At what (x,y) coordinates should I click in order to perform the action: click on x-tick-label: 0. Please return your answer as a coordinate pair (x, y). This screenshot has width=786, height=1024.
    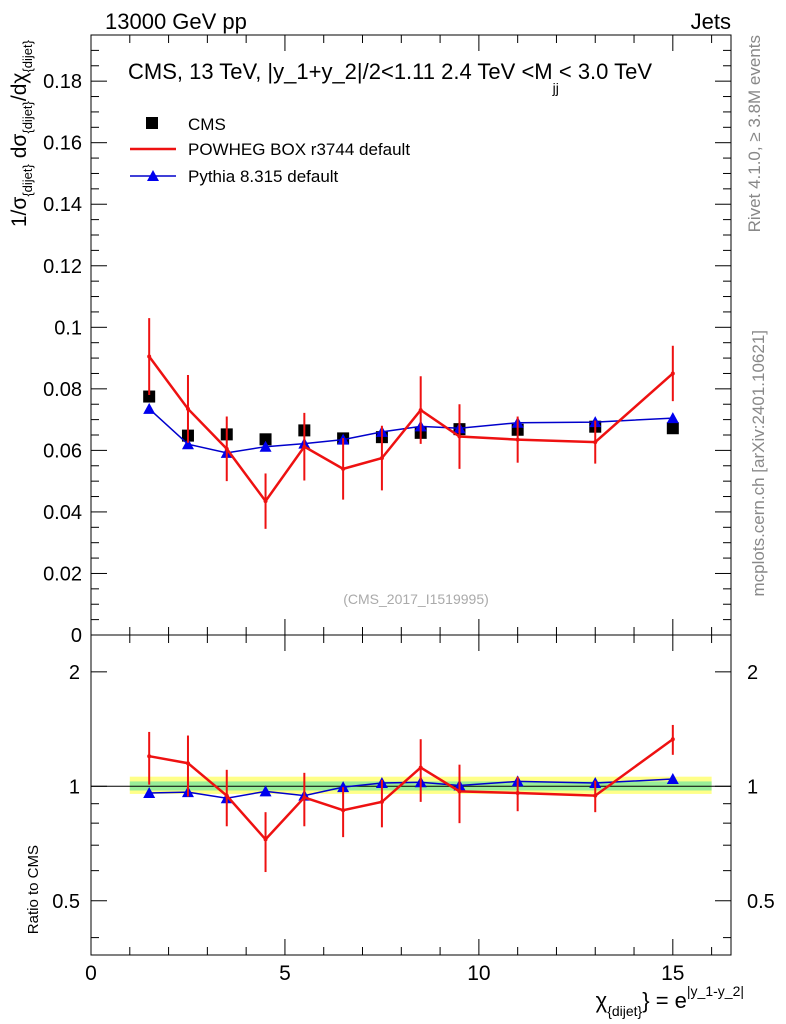
    Looking at the image, I should click on (91, 973).